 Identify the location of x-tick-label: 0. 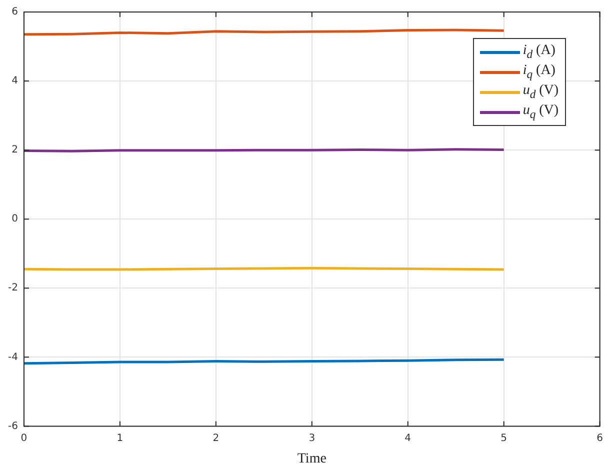
(24, 438).